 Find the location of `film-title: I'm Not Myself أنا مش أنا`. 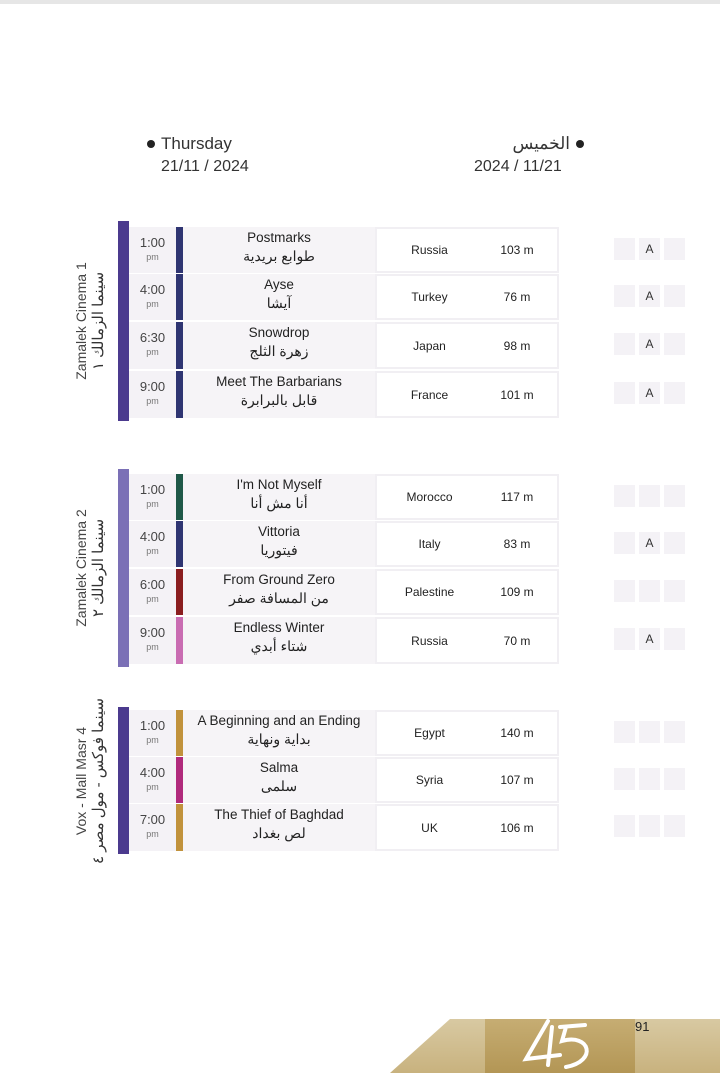

film-title: I'm Not Myself أنا مش أنا is located at coordinates (279, 497).